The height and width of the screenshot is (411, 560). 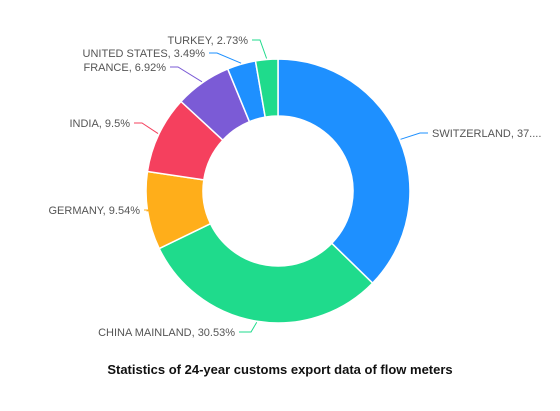 What do you see at coordinates (124, 68) in the screenshot?
I see `slice-label: FRANCE, 6.92%` at bounding box center [124, 68].